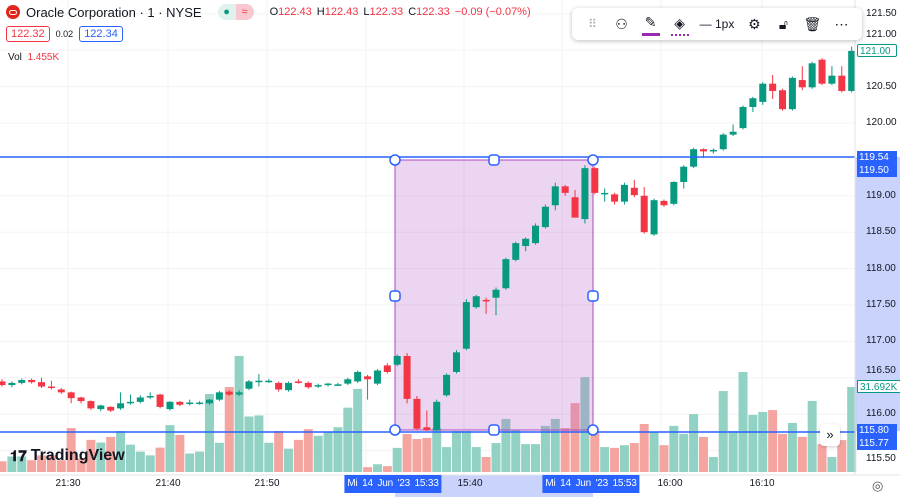 The width and height of the screenshot is (900, 497). I want to click on time-tick: 21:50, so click(267, 483).